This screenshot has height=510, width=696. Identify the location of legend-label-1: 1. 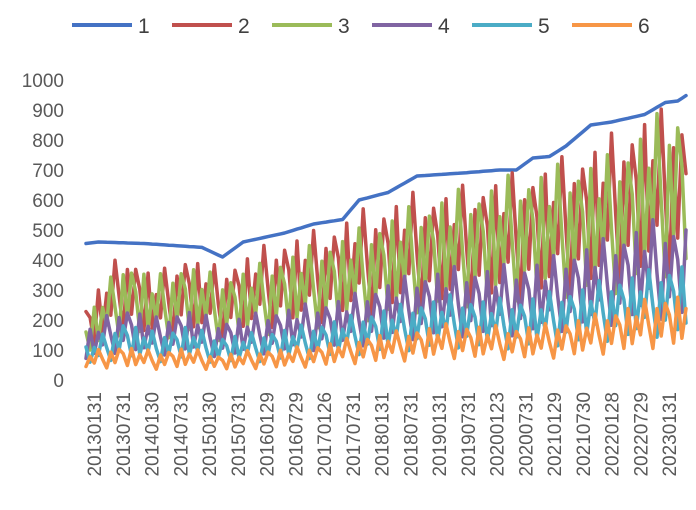
(144, 26).